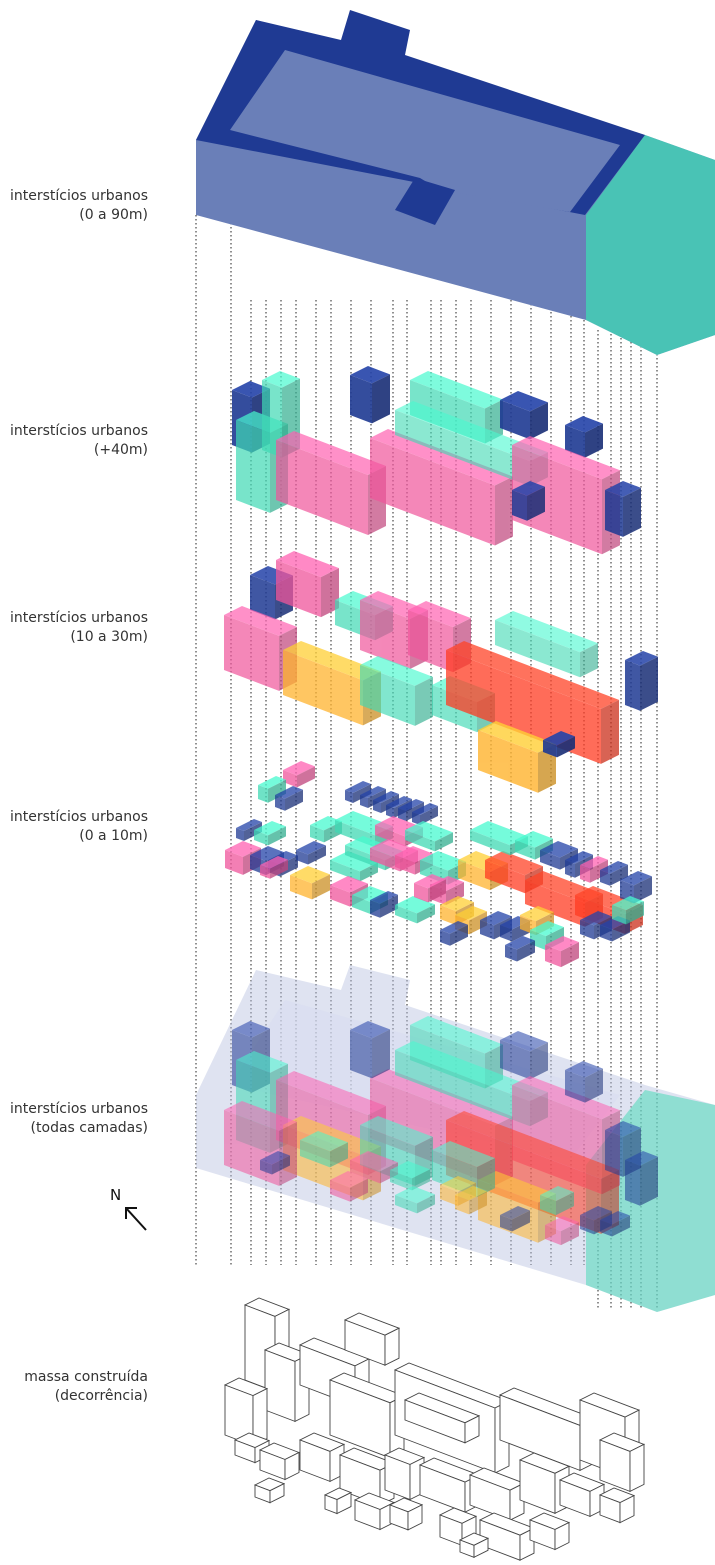  I want to click on north-arrow: N, so click(128, 1208).